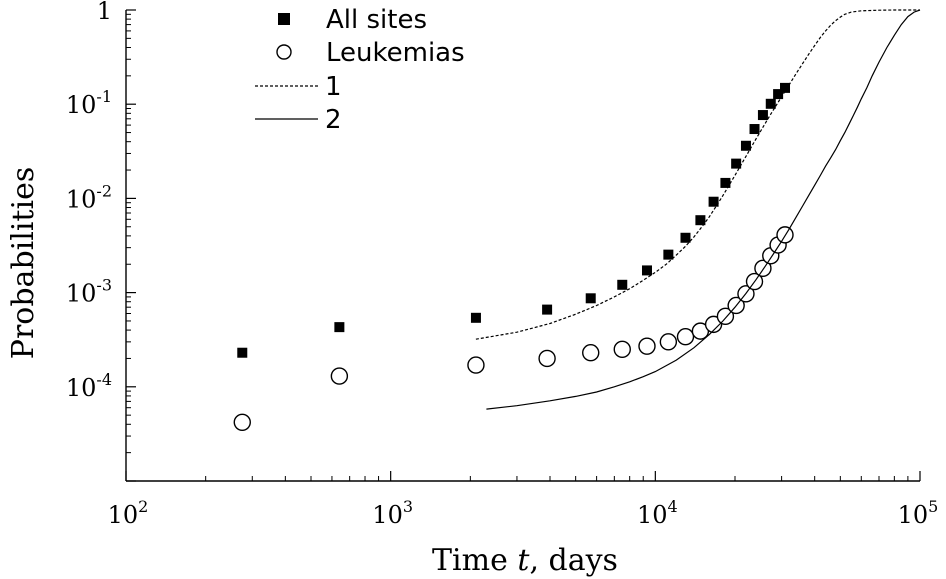 The width and height of the screenshot is (946, 579). I want to click on legend-label: Leukemias, so click(395, 53).